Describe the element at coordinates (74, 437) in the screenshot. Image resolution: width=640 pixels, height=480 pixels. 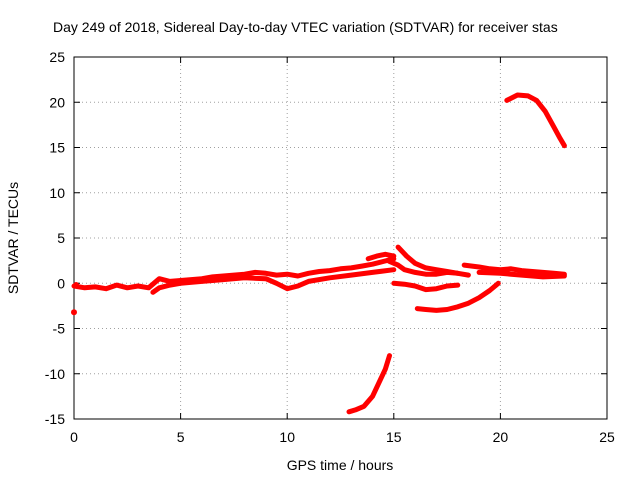
I see `x-tick-label: 0` at that location.